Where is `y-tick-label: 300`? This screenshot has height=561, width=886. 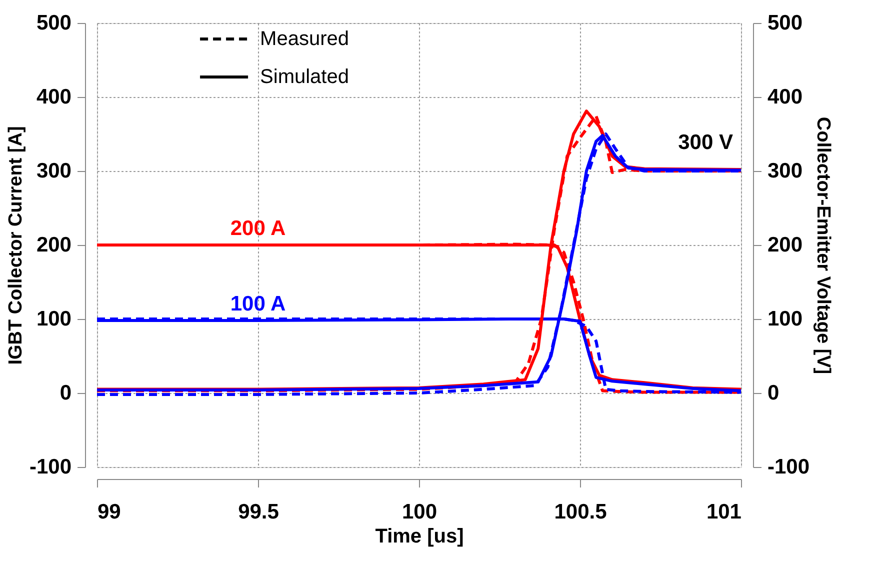
y-tick-label: 300 is located at coordinates (54, 171).